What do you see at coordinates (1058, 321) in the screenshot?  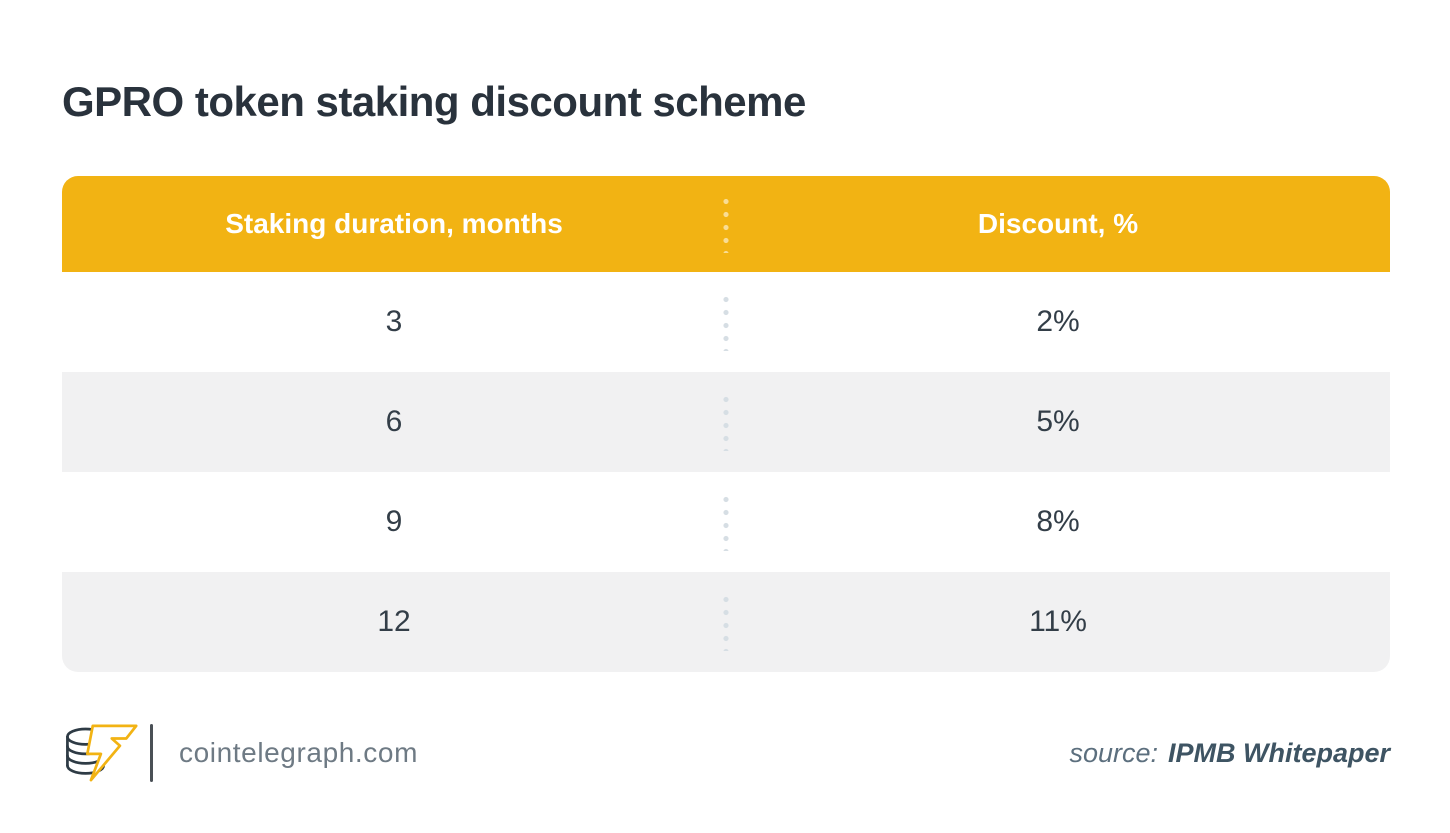 I see `discount-cell: 2%` at bounding box center [1058, 321].